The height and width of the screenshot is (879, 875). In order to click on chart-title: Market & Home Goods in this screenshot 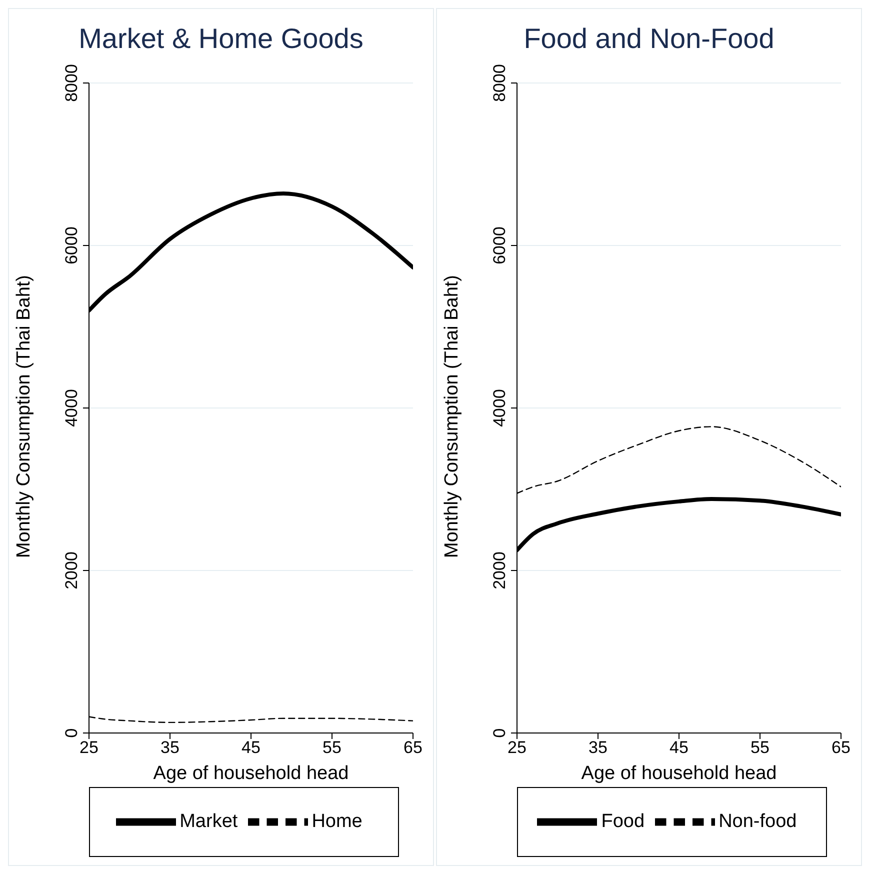, I will do `click(221, 39)`.